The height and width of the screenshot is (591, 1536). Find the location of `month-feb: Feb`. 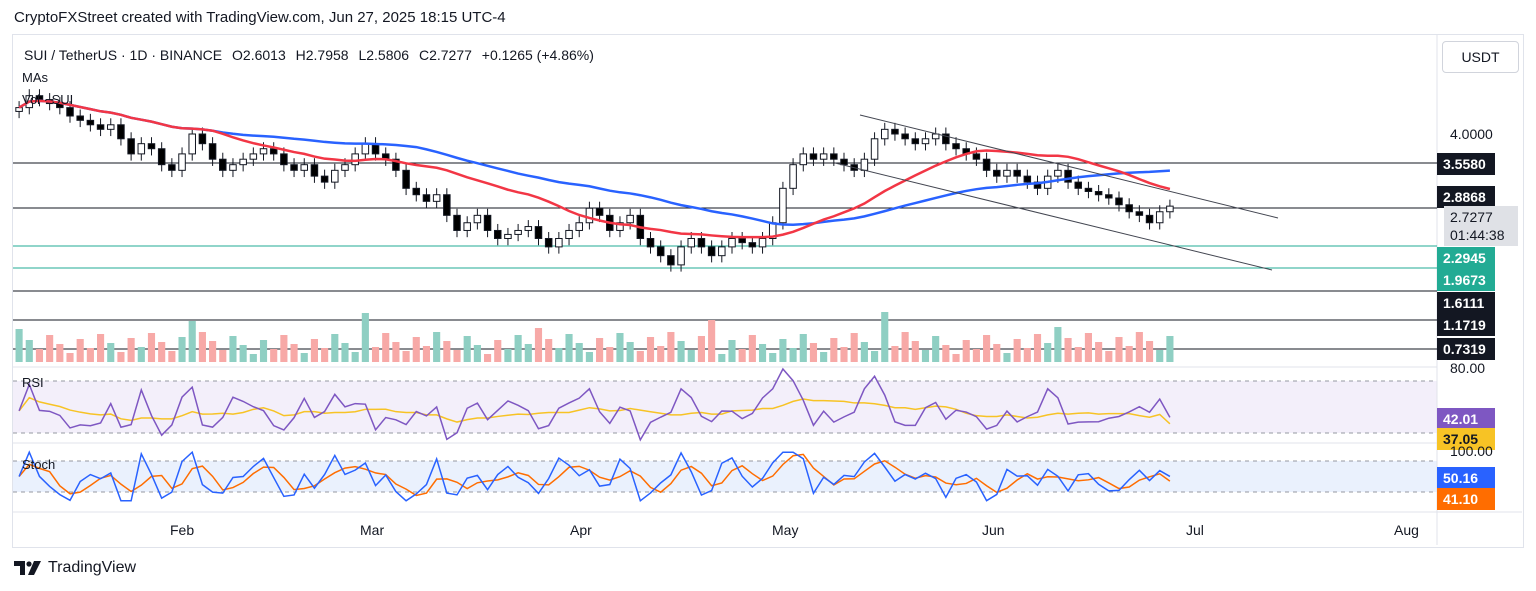

month-feb: Feb is located at coordinates (182, 530).